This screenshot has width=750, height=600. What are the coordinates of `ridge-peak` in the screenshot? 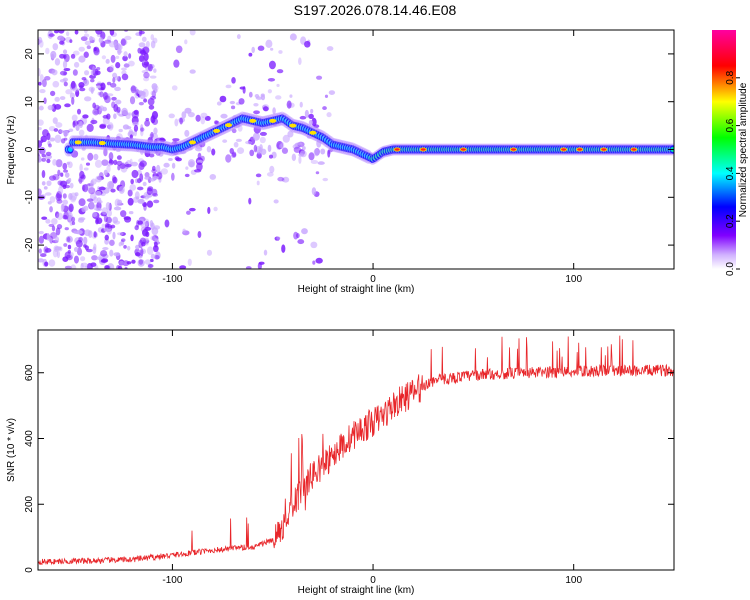 It's located at (423, 149).